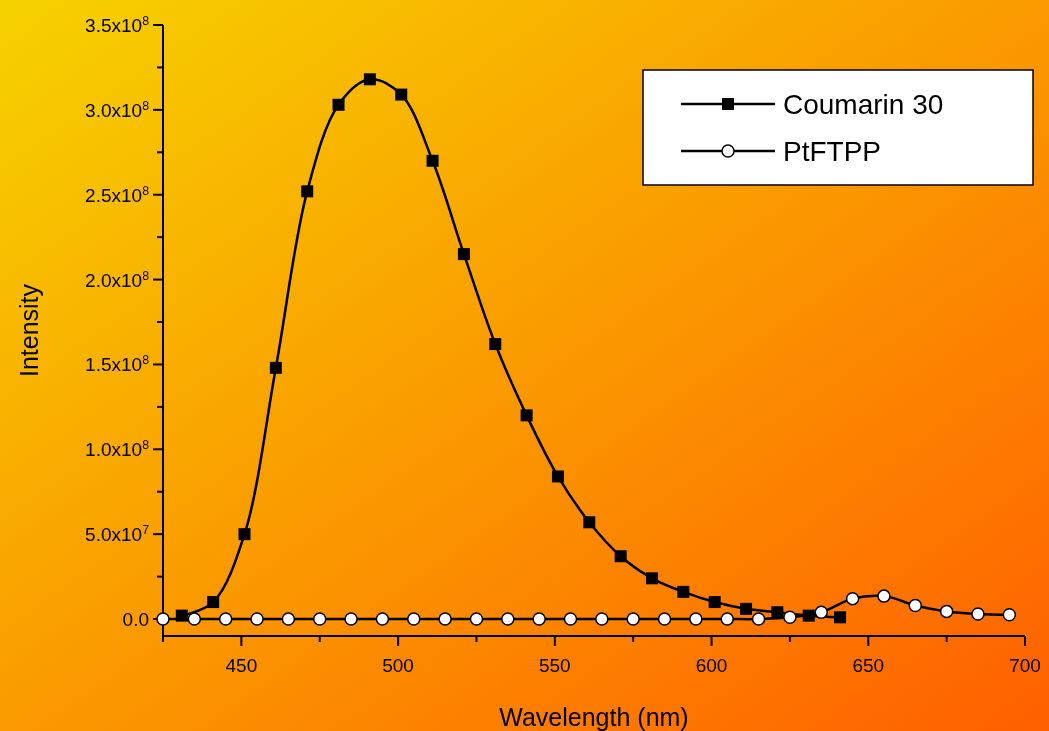 This screenshot has height=731, width=1049. Describe the element at coordinates (117, 534) in the screenshot. I see `y-tick-label: 5.0x10$^{7}$` at that location.